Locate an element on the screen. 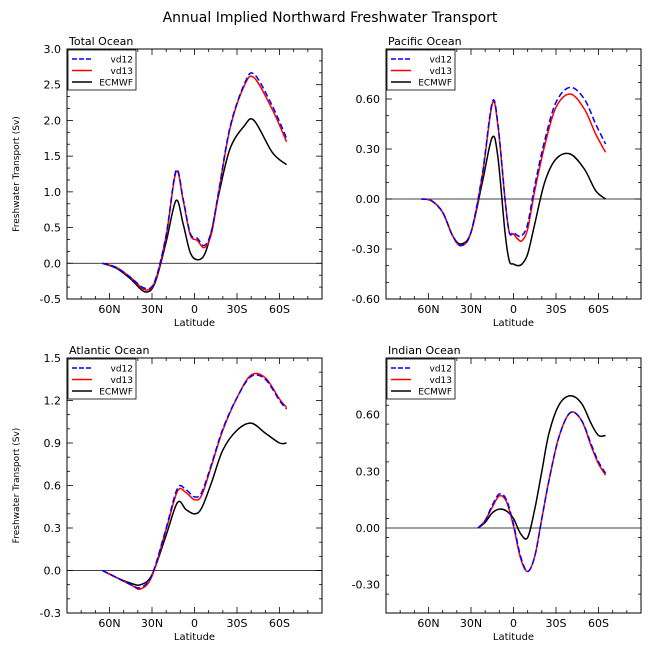 Image resolution: width=659 pixels, height=658 pixels. y-tick-label: 0.9 is located at coordinates (53, 443).